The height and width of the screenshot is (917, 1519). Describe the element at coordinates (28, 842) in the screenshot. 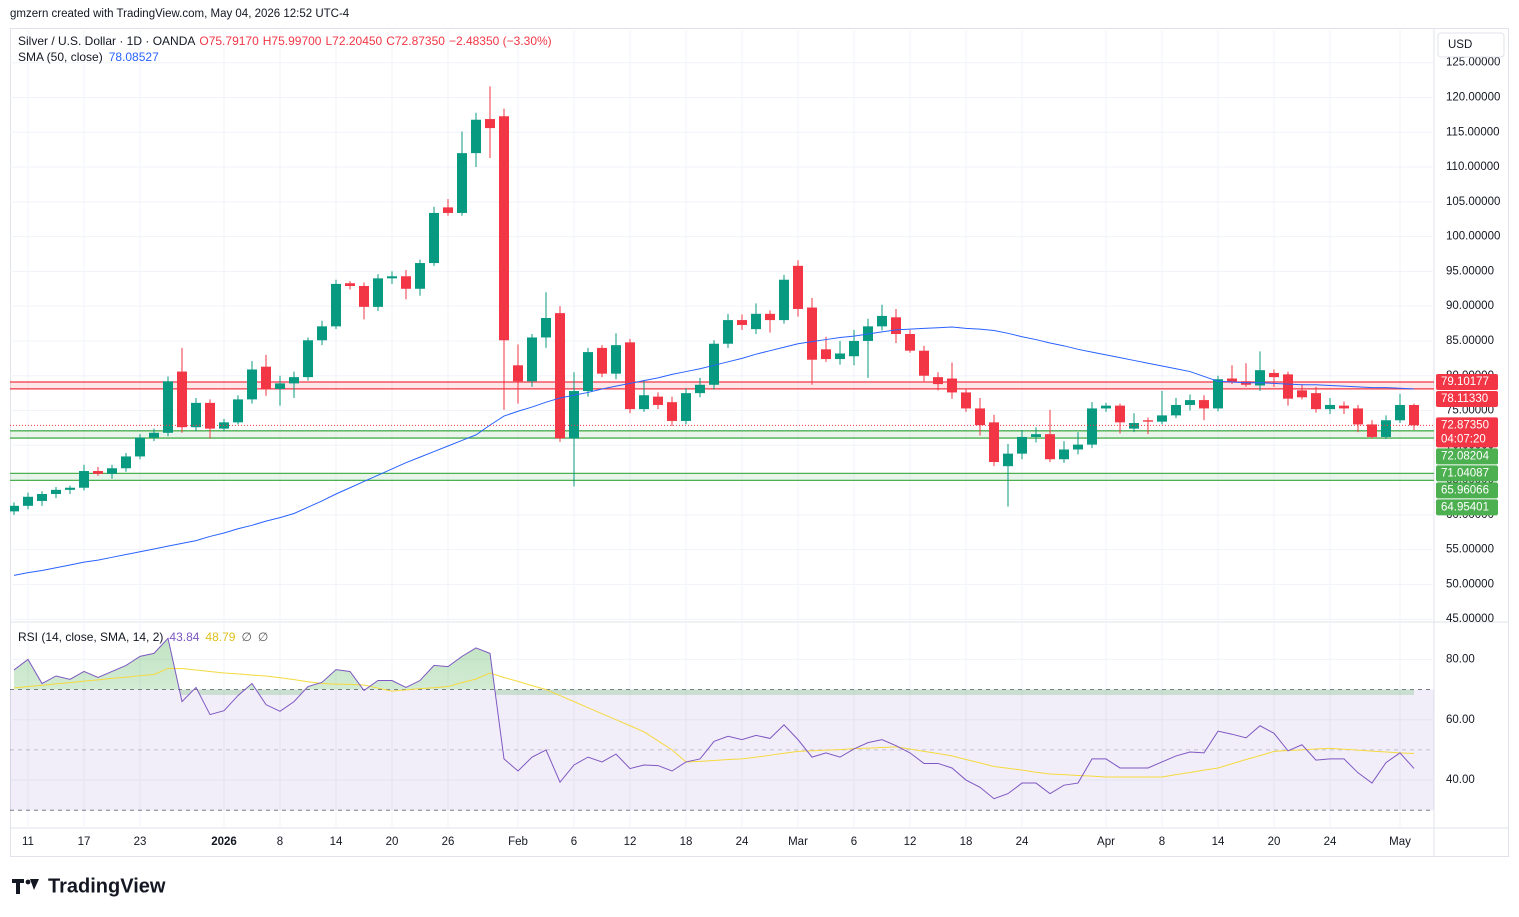

I see `x-tick-label: 11` at that location.